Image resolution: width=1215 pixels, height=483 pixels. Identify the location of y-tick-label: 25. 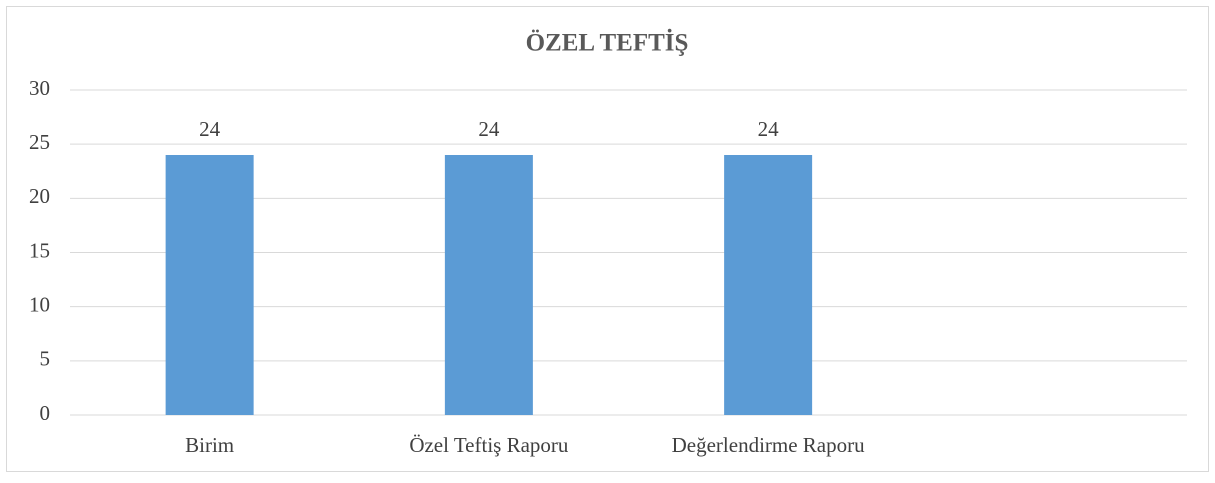
(39, 142).